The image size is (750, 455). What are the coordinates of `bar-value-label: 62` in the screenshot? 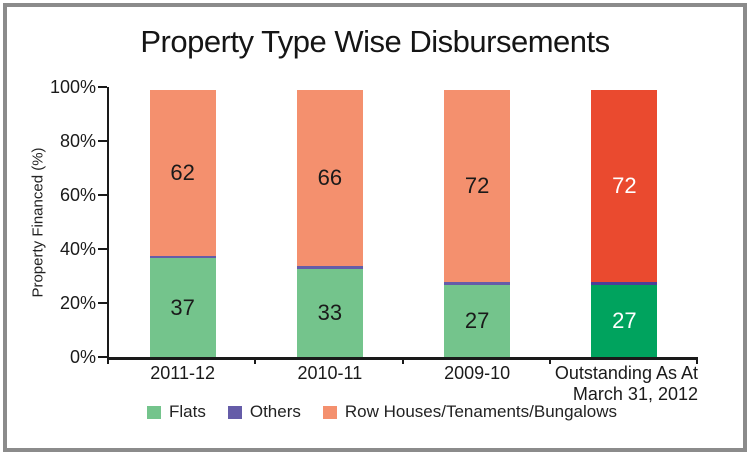 It's located at (182, 172).